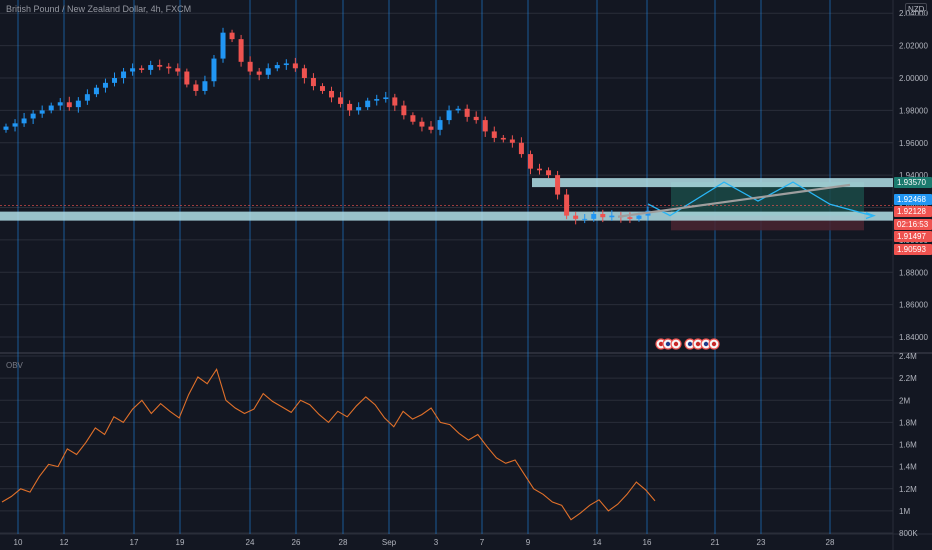  What do you see at coordinates (908, 467) in the screenshot?
I see `obv-y-tick-label: 1.4M` at bounding box center [908, 467].